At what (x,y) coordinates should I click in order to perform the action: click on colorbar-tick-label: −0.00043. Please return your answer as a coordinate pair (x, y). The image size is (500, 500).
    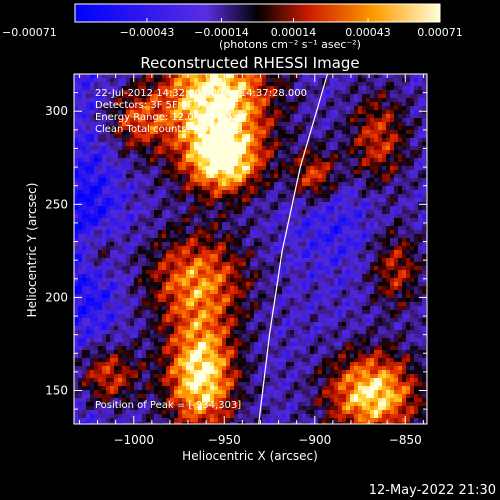
    Looking at the image, I should click on (147, 32).